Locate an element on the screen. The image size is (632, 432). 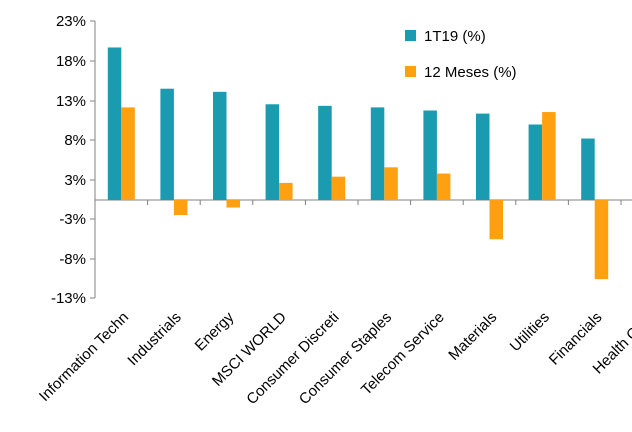
y-tick-label: 13% is located at coordinates (71, 101).